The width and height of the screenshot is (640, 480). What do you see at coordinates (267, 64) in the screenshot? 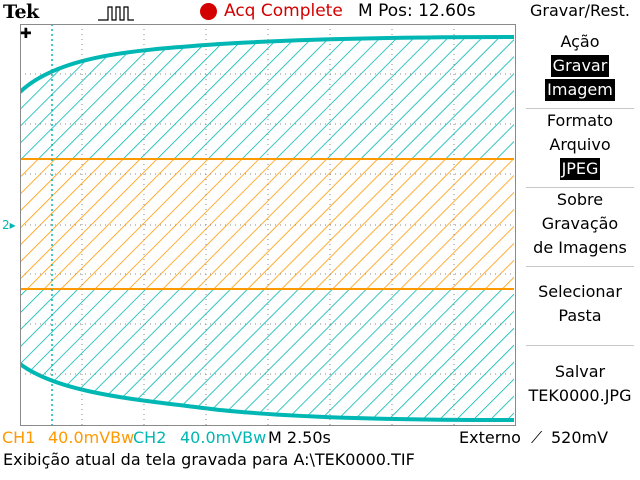
I see `ch2-upper-trace` at bounding box center [267, 64].